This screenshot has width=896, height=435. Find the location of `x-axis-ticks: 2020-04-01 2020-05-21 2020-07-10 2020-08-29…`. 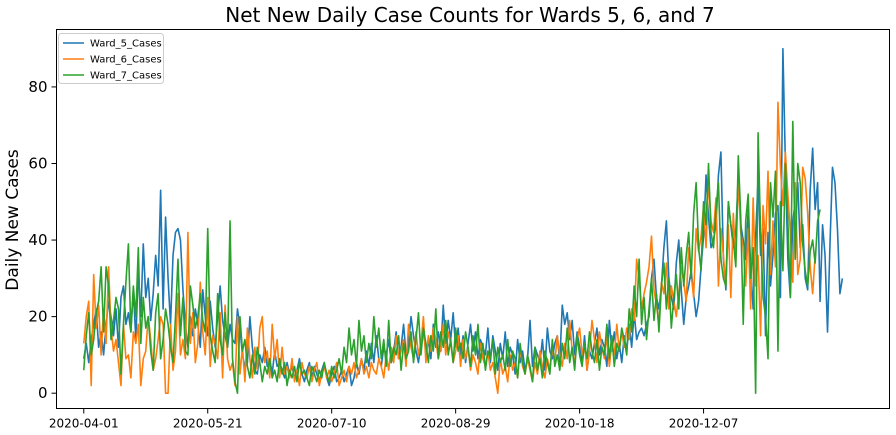

x-axis-ticks: 2020-04-01 2020-05-21 2020-07-10 2020-08-29… is located at coordinates (394, 419).